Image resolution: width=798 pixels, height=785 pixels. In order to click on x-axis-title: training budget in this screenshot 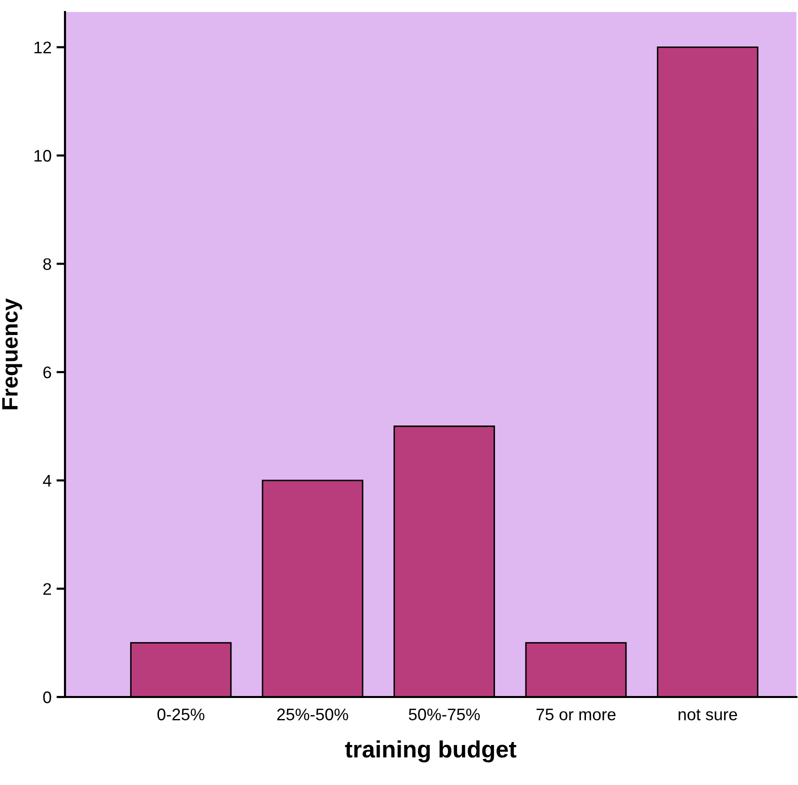, I will do `click(430, 751)`.